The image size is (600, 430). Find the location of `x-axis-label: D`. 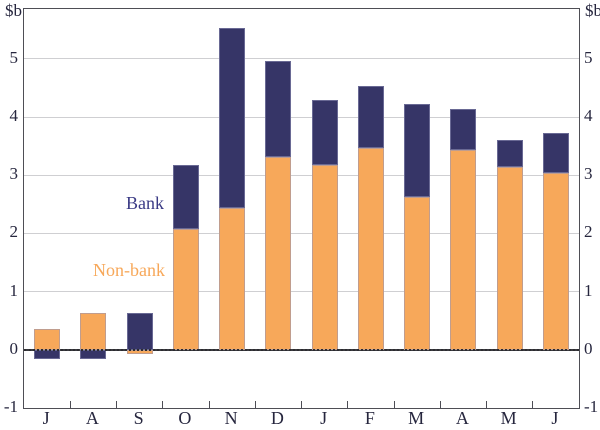

x-axis-label: D is located at coordinates (277, 418).